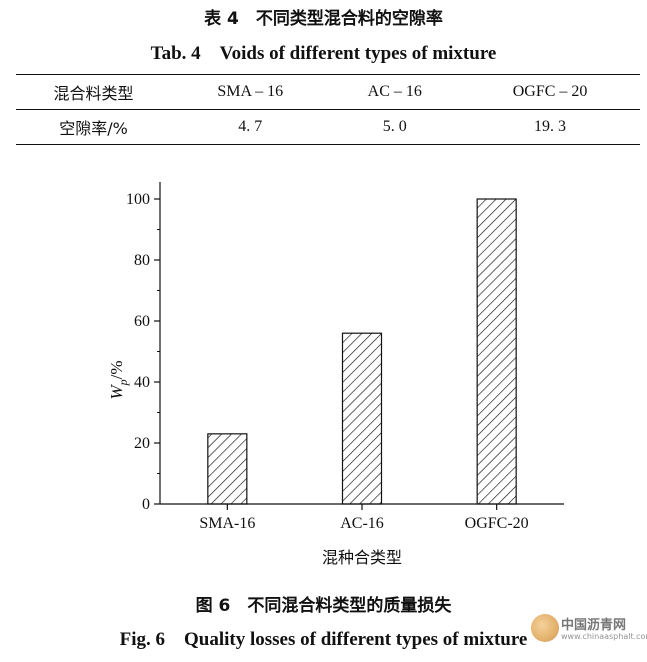 The image size is (647, 662). I want to click on table-row: 空隙率/% 4. 7 5. 0 19. 3, so click(328, 127).